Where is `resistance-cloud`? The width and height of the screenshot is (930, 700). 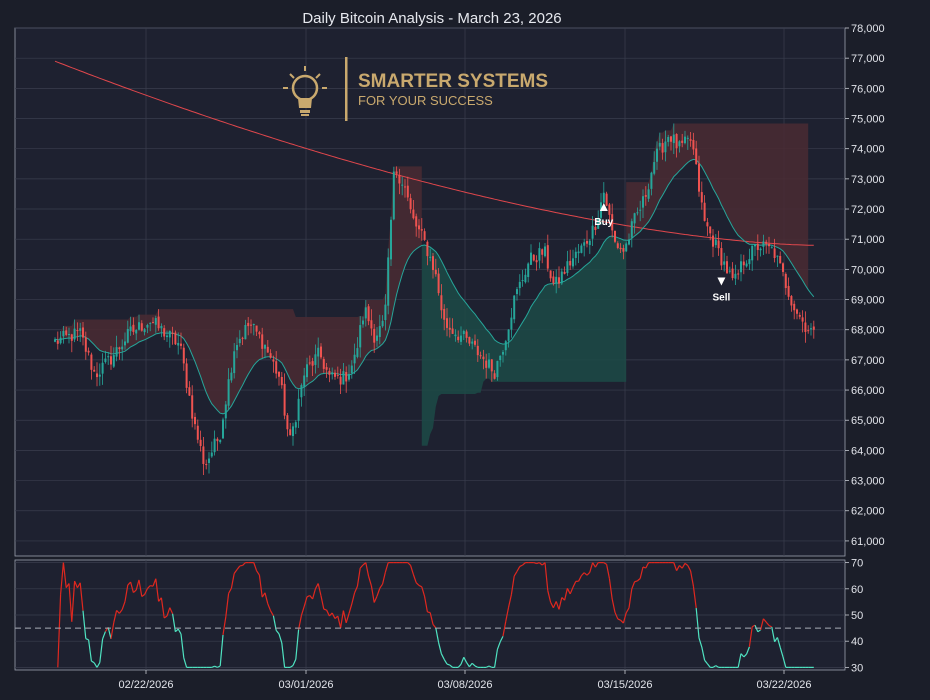 resistance-cloud is located at coordinates (241, 290).